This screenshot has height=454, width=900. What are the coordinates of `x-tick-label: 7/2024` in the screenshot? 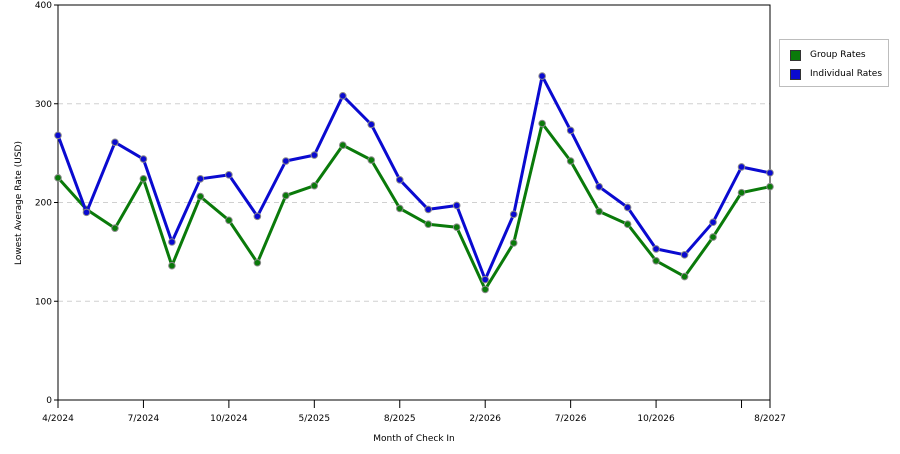 It's located at (144, 419).